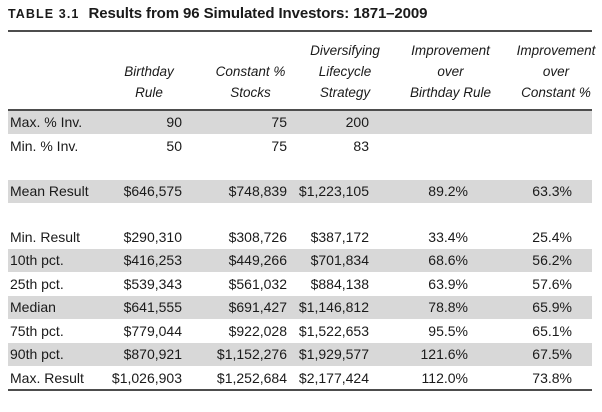  I want to click on value-cell: $646,575, so click(152, 191).